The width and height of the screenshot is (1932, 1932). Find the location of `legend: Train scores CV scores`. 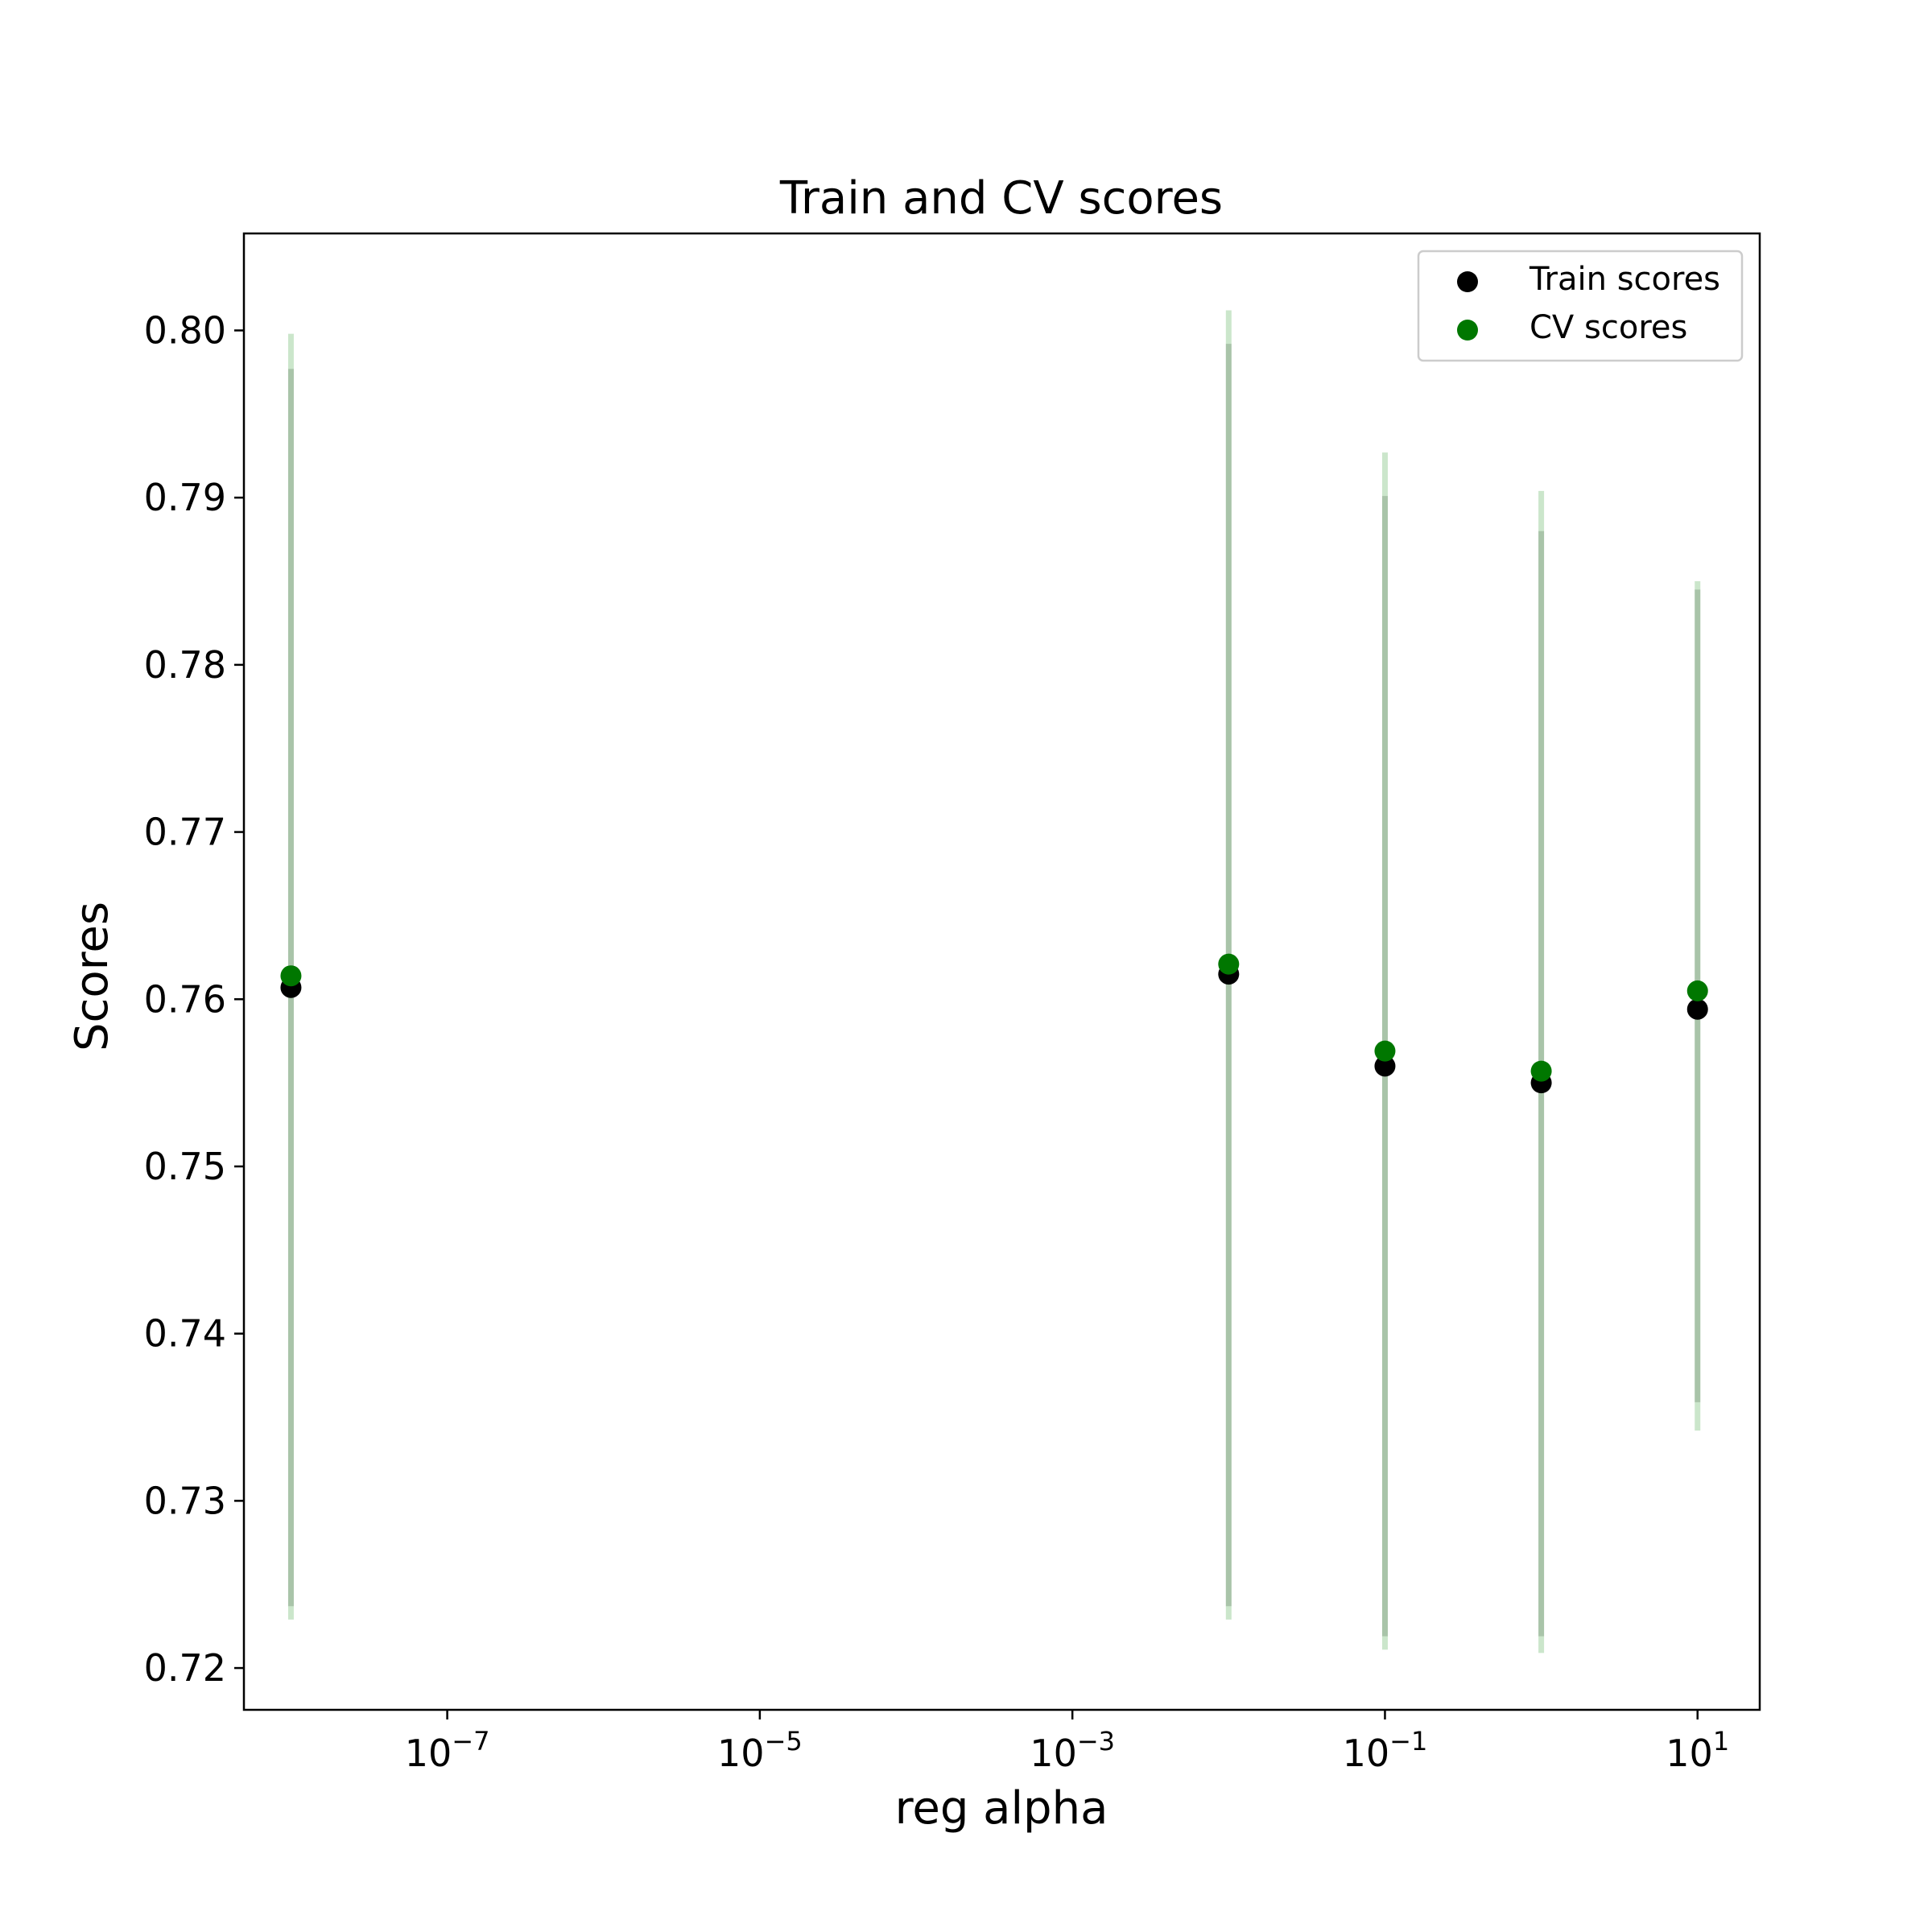

legend: Train scores CV scores is located at coordinates (1580, 306).